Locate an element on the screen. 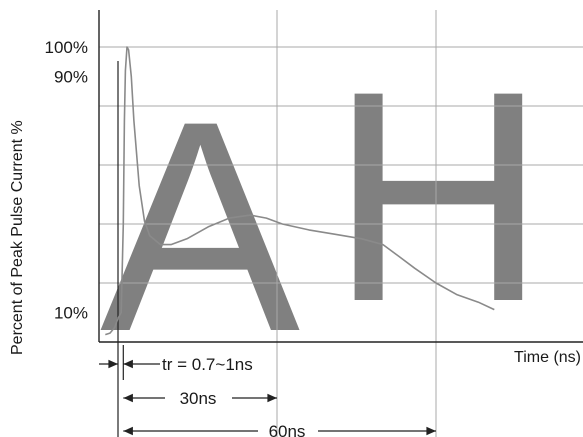 The image size is (583, 437). timing-annotations: tr = 0.7~1ns 30ns 60ns is located at coordinates (267, 396).